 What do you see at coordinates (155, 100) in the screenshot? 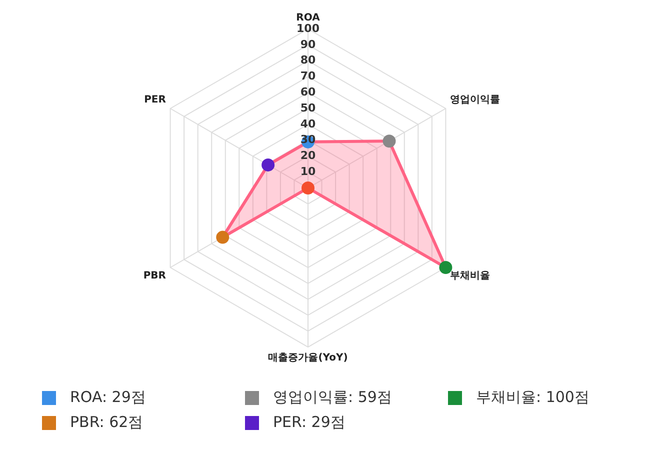
I see `spoke-label: PER` at bounding box center [155, 100].